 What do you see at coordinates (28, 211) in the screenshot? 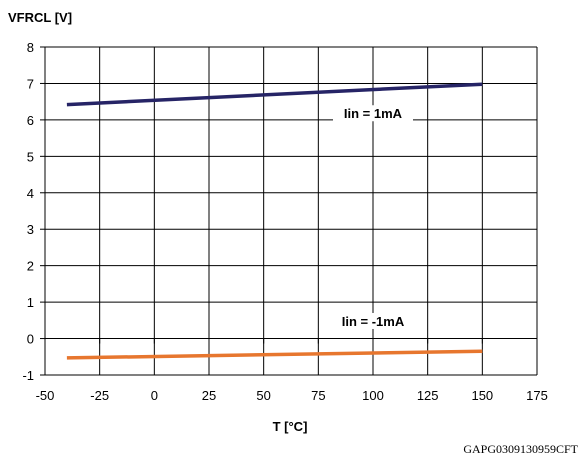
I see `y-tick-labels: -1 0 1 2 3 4 5 6 7 8` at bounding box center [28, 211].